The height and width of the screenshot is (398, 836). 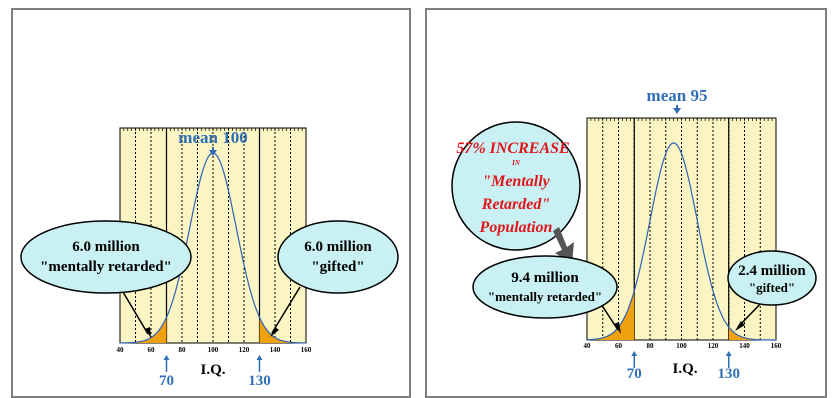 I want to click on right-gifted-pointer-head, so click(x=740, y=326).